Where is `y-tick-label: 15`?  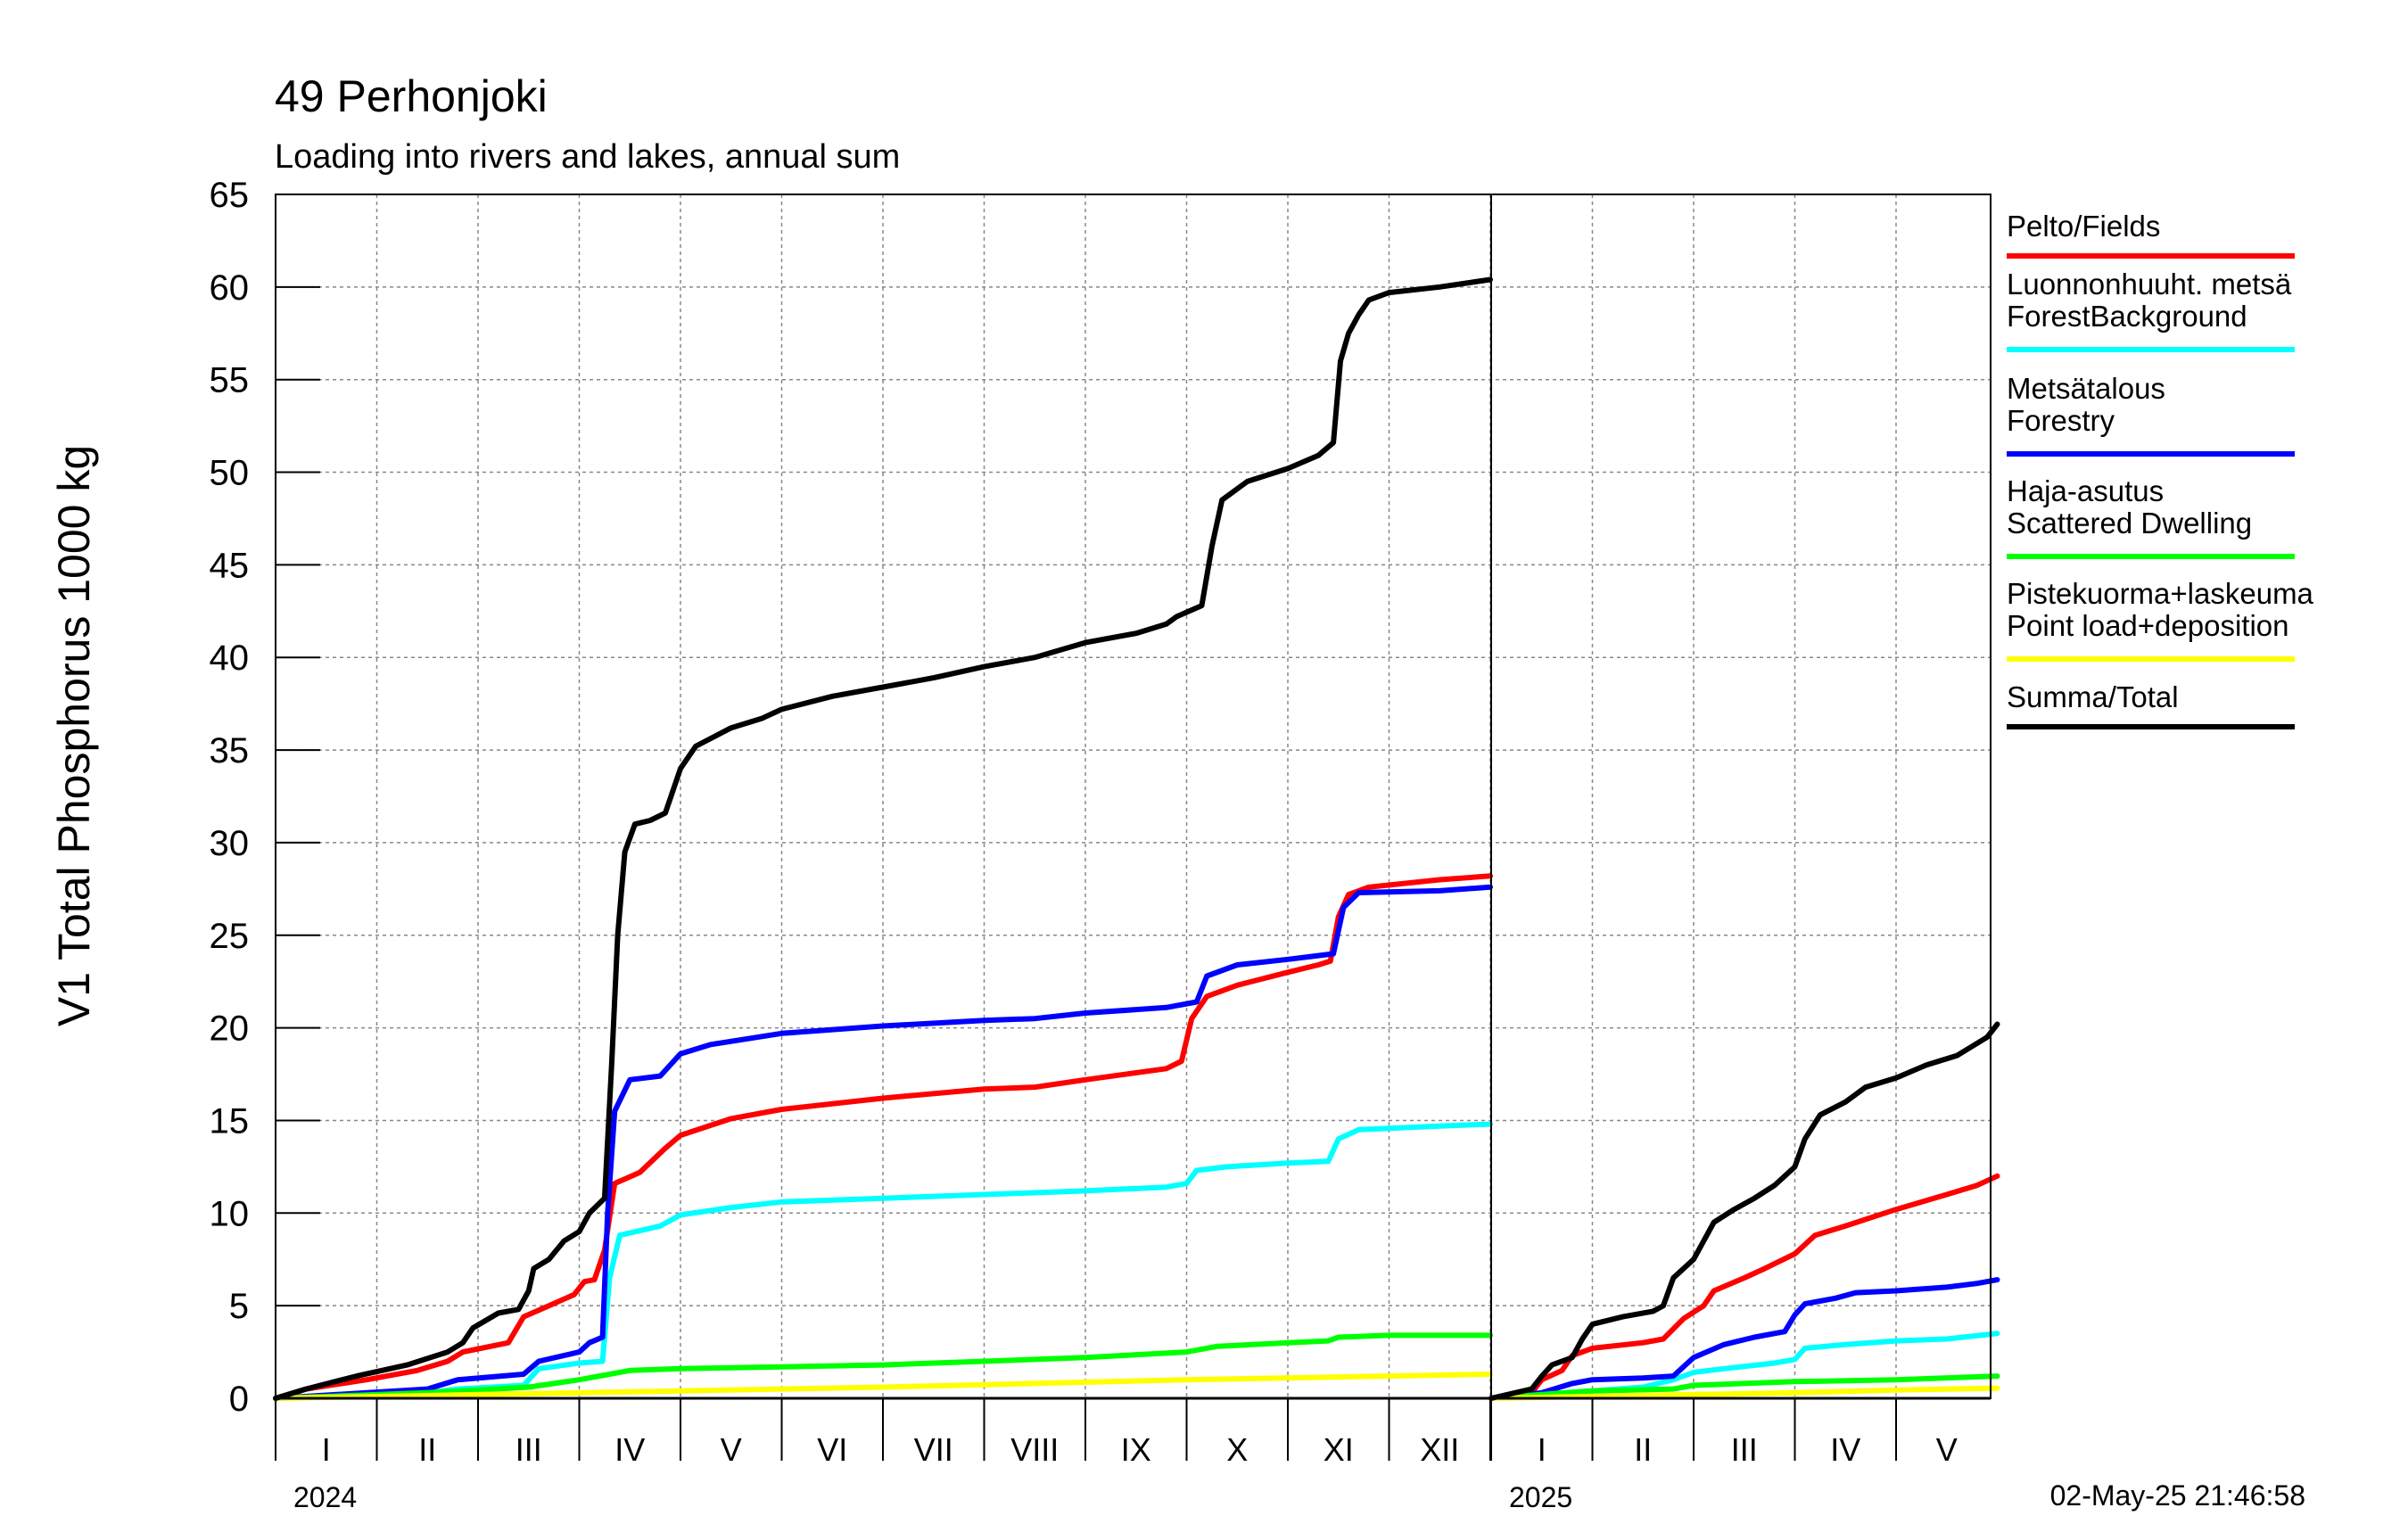 y-tick-label: 15 is located at coordinates (230, 1121).